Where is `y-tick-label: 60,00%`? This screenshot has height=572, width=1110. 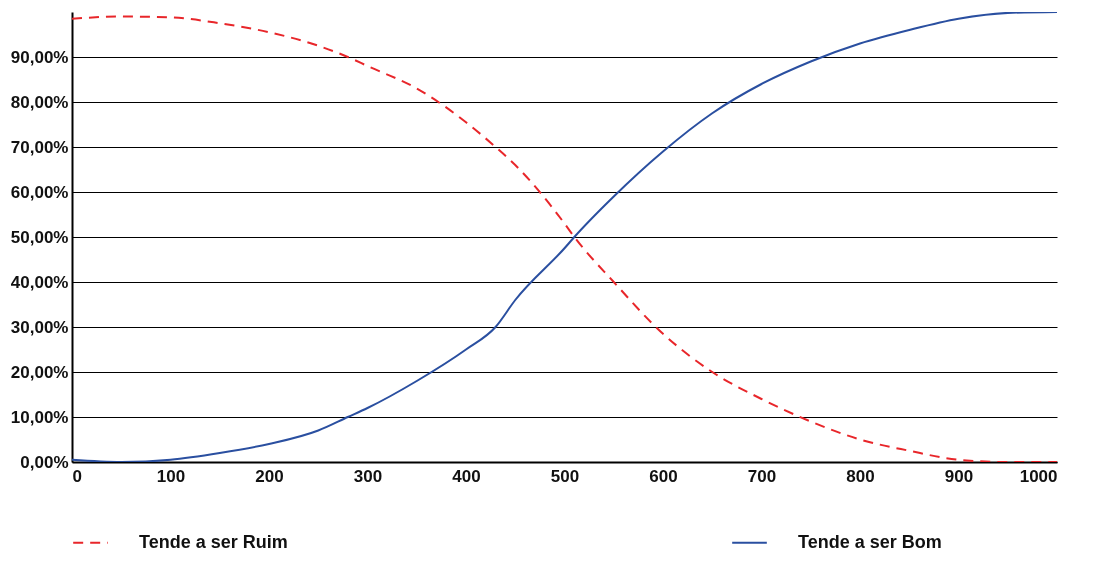 y-tick-label: 60,00% is located at coordinates (39, 192).